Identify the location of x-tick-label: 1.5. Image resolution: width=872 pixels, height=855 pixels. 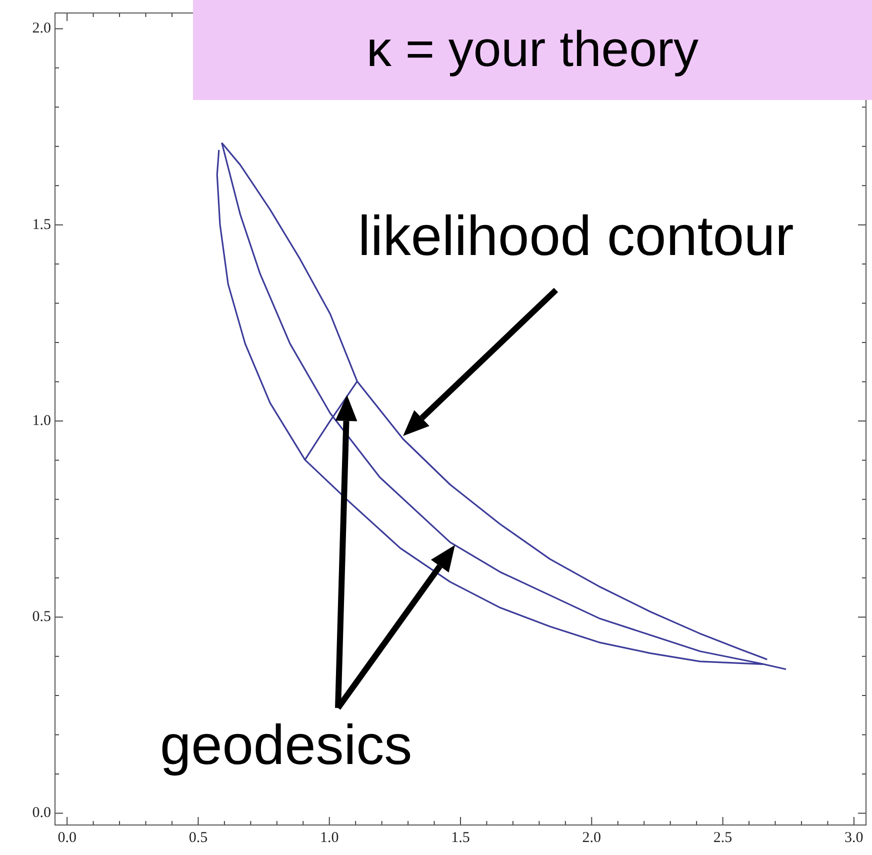
(460, 838).